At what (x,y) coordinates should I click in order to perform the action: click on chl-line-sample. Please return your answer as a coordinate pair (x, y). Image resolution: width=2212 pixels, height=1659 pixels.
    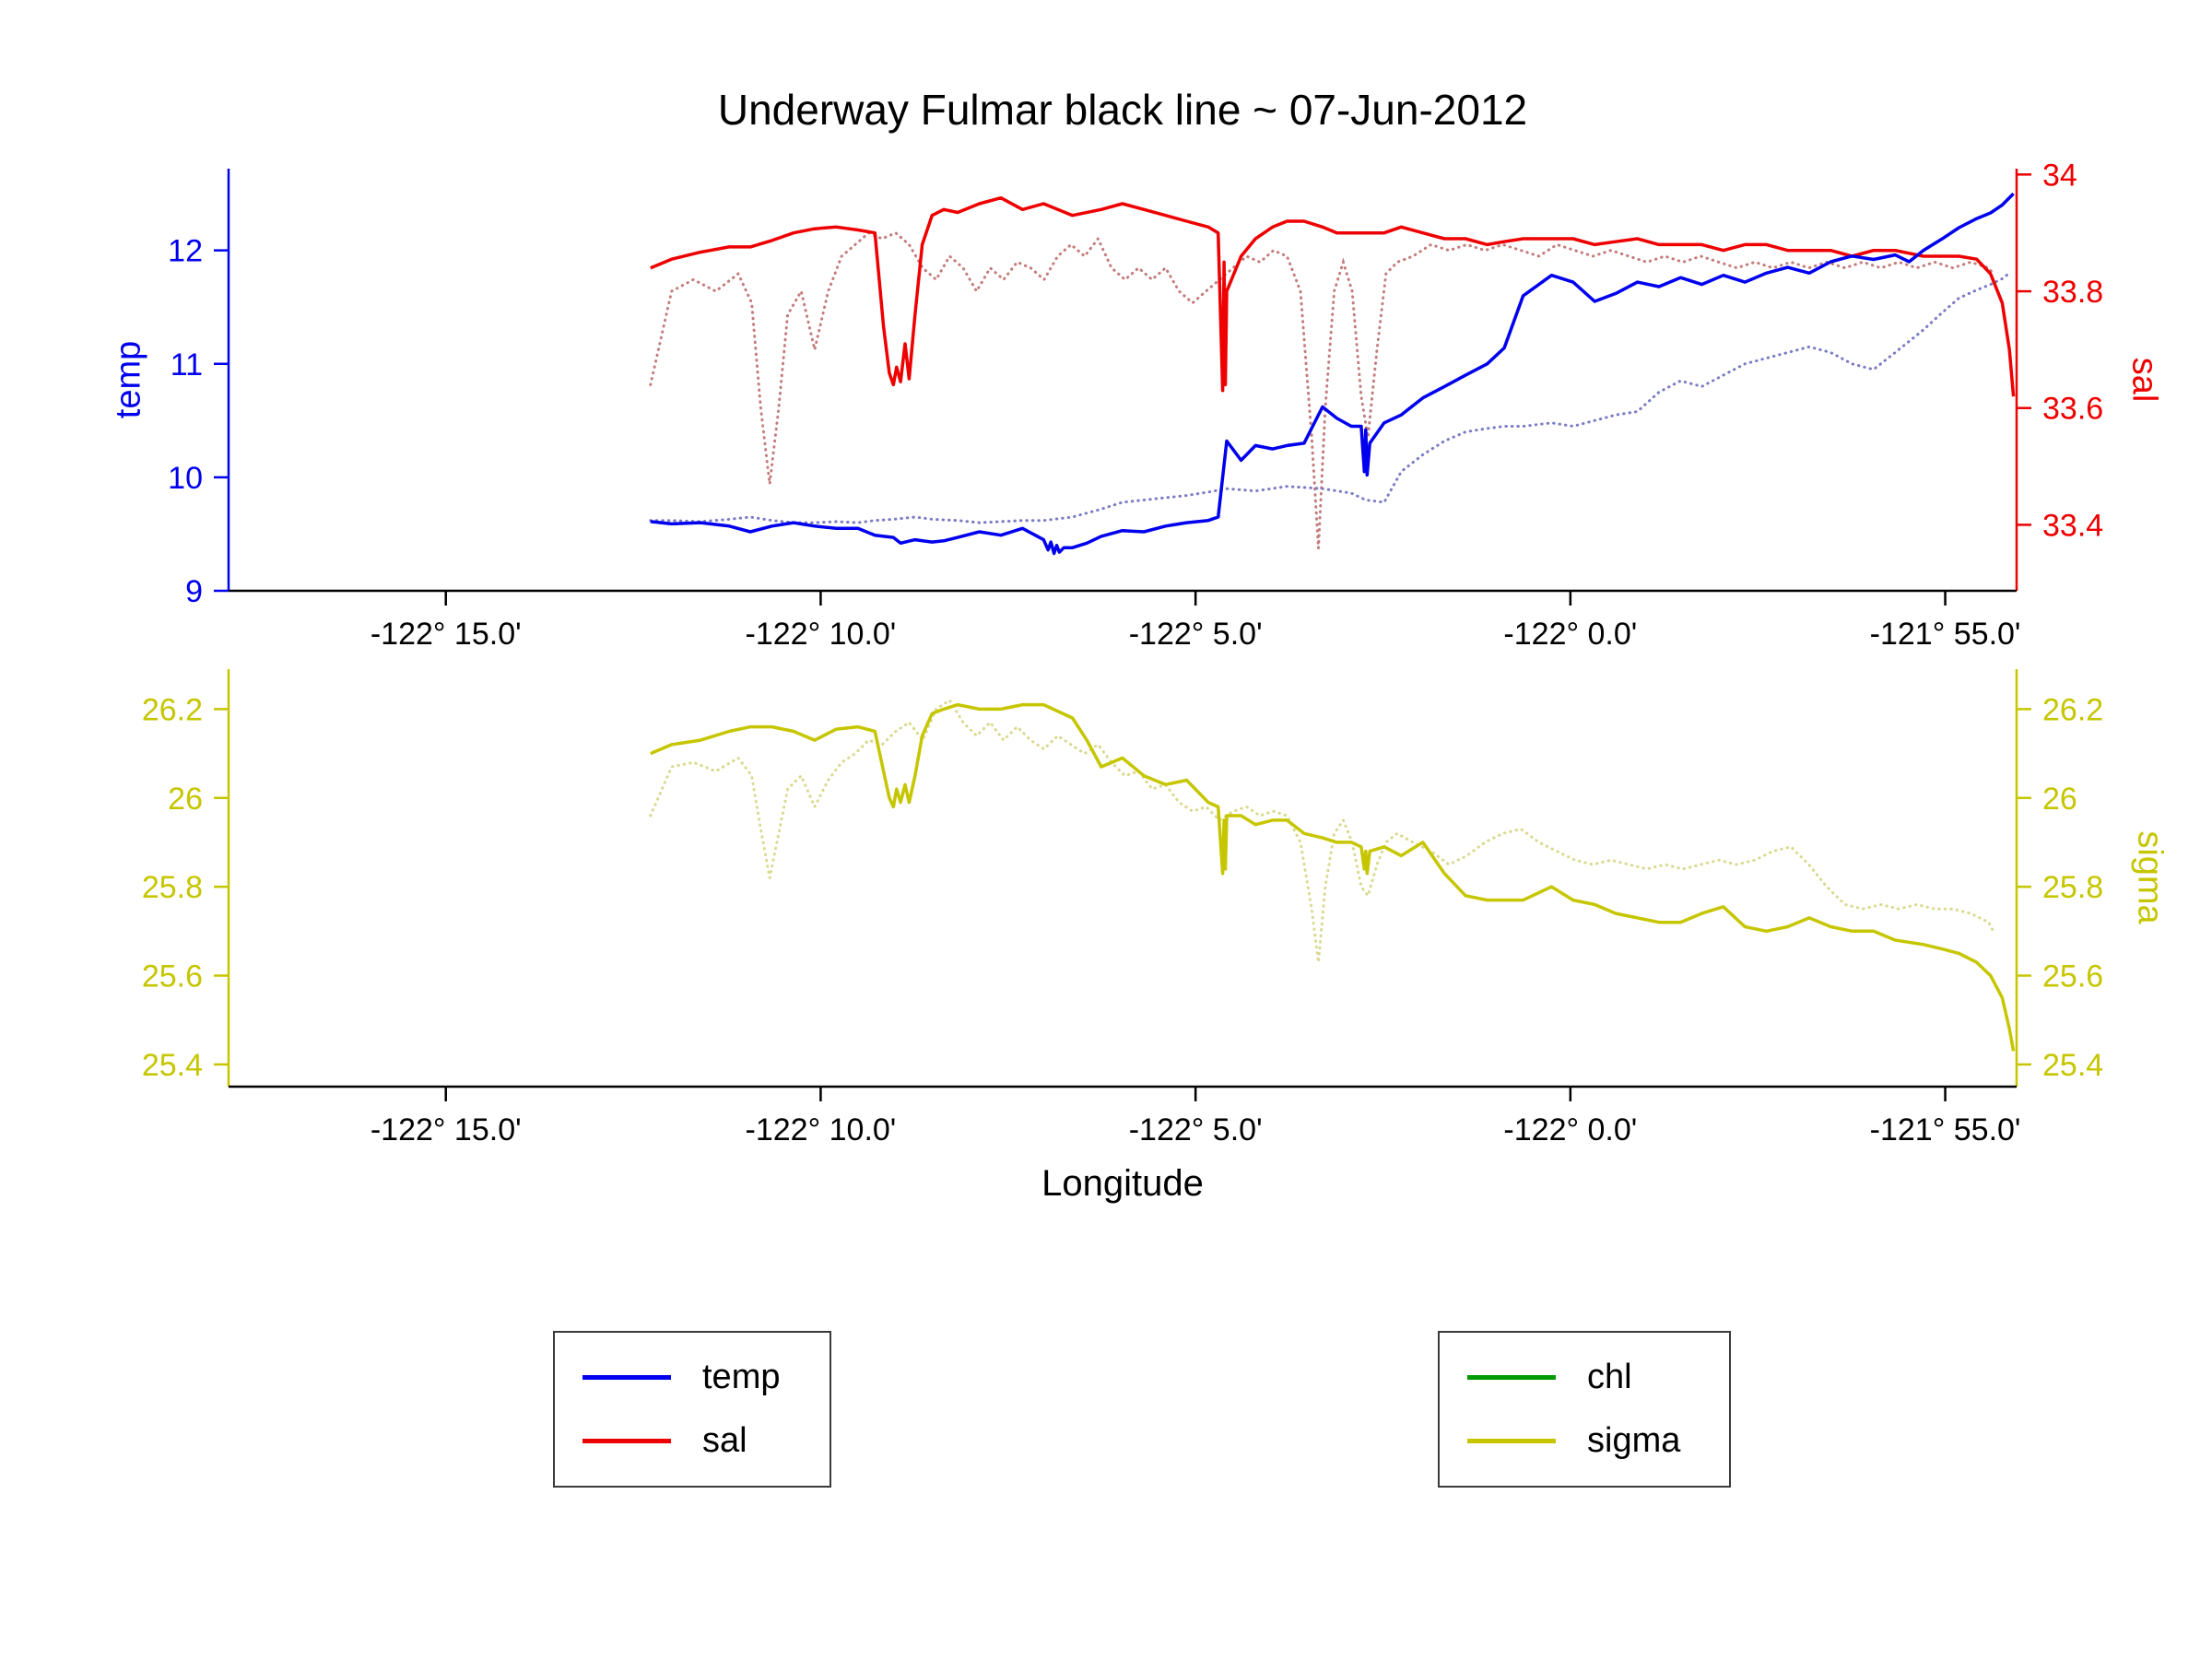
    Looking at the image, I should click on (1511, 1377).